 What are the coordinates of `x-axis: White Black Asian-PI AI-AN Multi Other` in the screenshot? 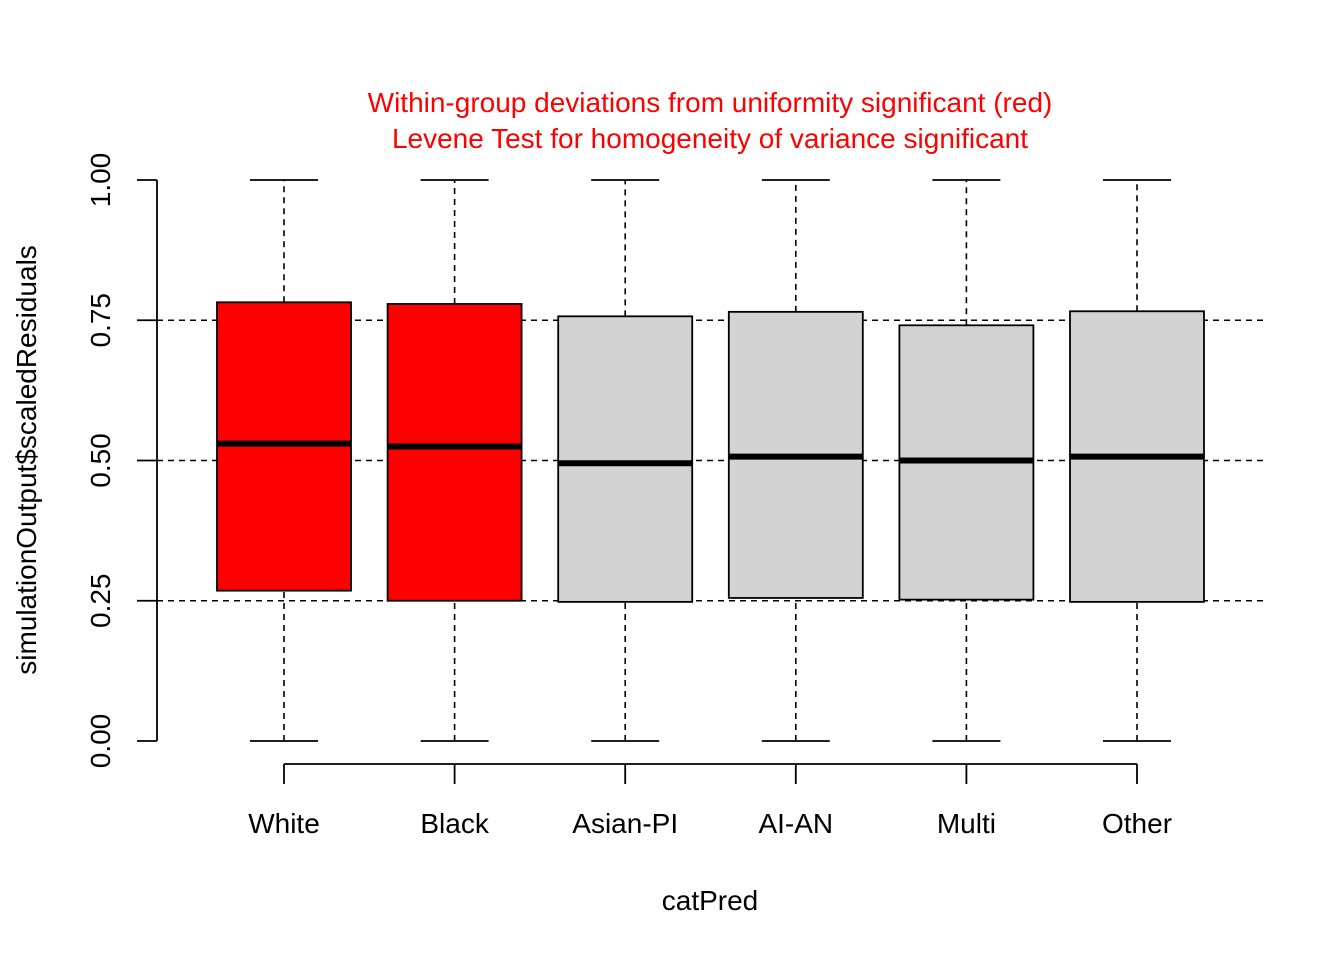 It's located at (710, 801).